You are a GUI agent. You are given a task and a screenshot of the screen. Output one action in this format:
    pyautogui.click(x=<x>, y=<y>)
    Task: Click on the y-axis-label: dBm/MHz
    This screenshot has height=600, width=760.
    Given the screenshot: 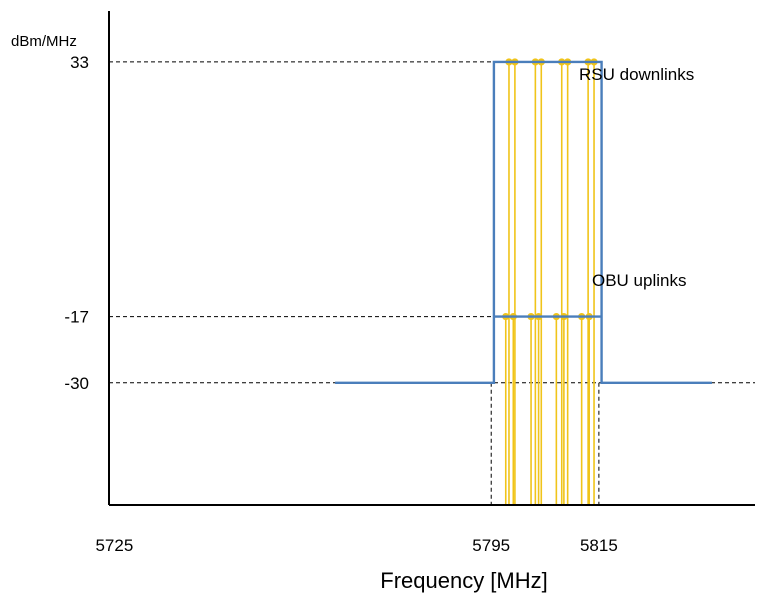 What is the action you would take?
    pyautogui.click(x=44, y=41)
    